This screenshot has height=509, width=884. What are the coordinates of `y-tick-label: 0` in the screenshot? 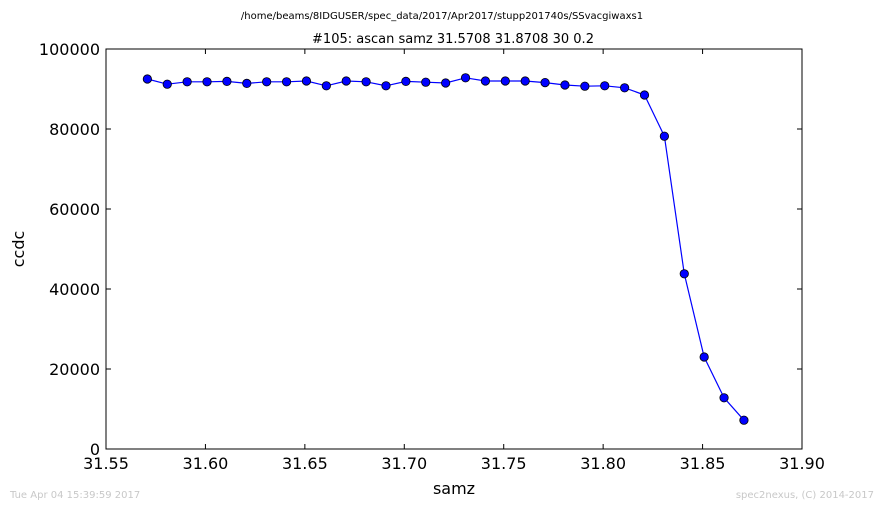 It's located at (95, 449).